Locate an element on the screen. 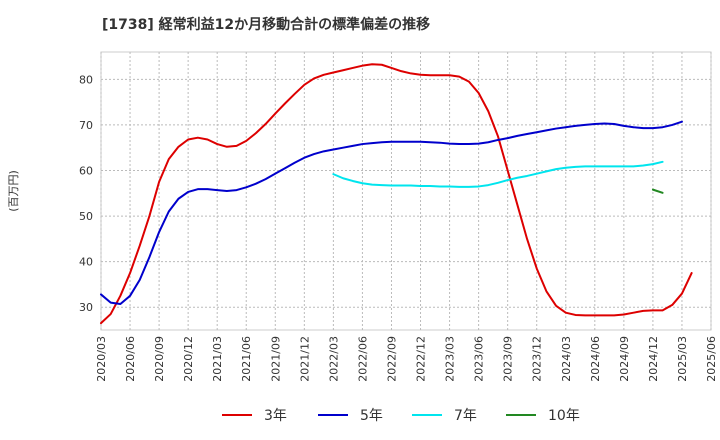  y-axis-label: (百万円) is located at coordinates (13, 191).